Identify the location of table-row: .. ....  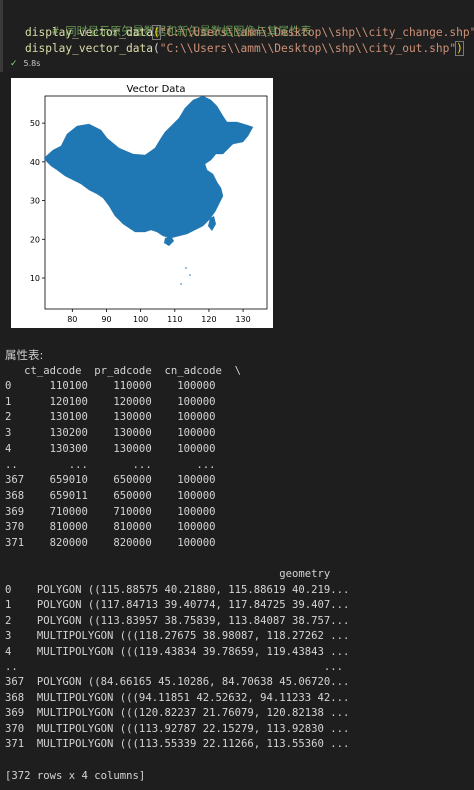
(174, 667).